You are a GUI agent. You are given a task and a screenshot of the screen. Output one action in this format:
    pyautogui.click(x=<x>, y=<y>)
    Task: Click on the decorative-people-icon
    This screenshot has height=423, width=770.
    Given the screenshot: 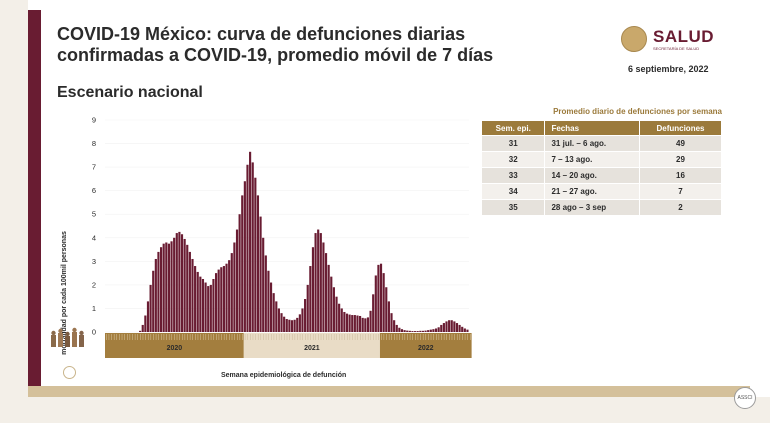 What is the action you would take?
    pyautogui.click(x=67, y=337)
    